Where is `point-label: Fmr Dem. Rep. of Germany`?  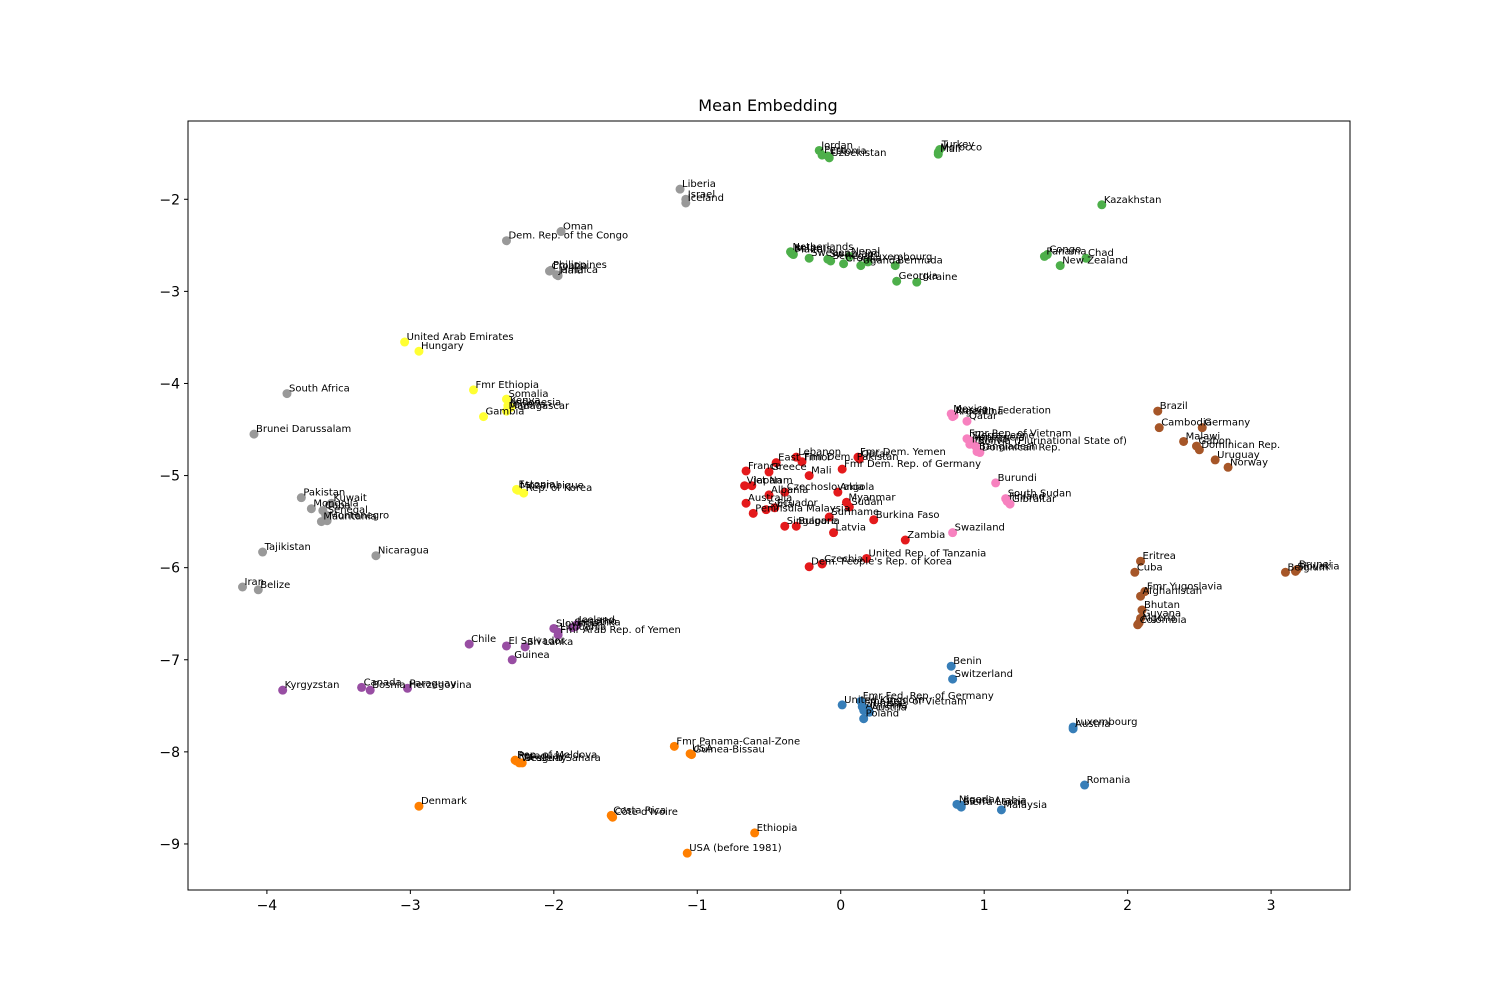 point-label: Fmr Dem. Rep. of Germany is located at coordinates (912, 464).